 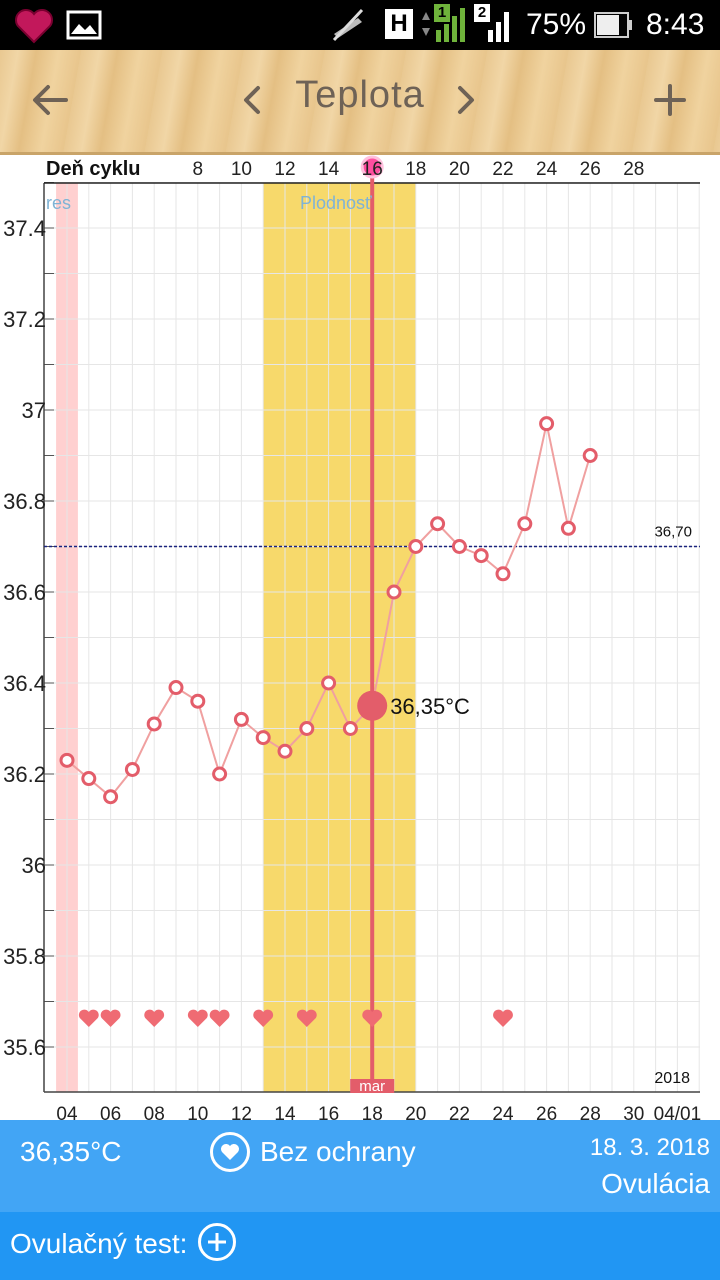 What do you see at coordinates (252, 100) in the screenshot?
I see `previous-button` at bounding box center [252, 100].